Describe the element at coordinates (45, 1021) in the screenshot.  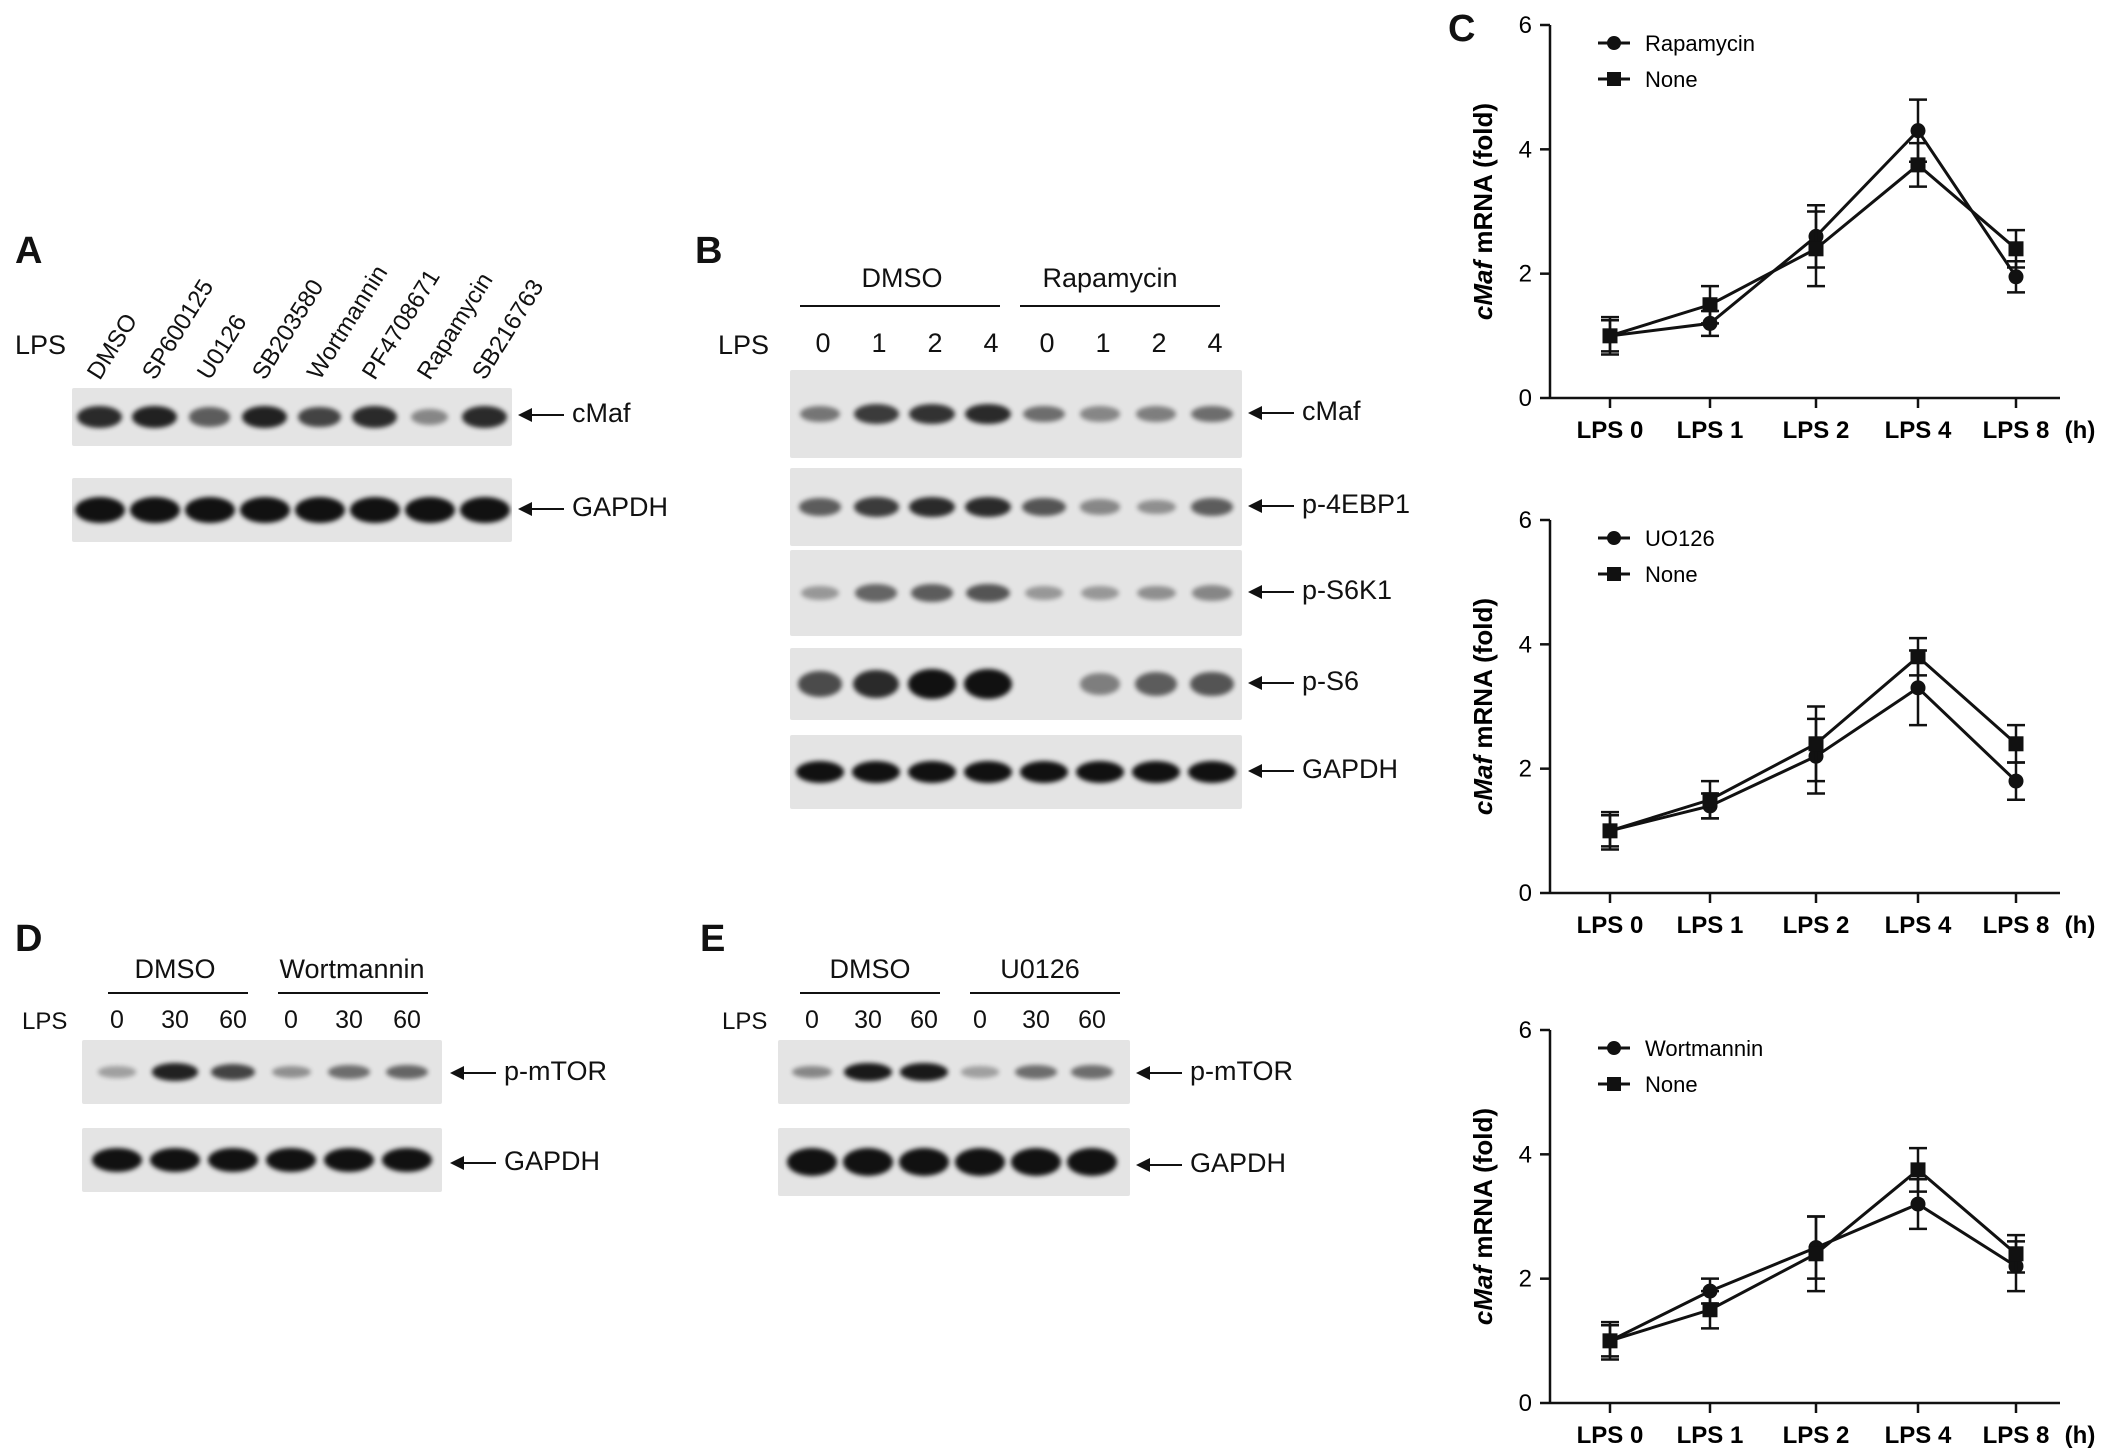
I see `panel-d-lps-label: LPS` at that location.